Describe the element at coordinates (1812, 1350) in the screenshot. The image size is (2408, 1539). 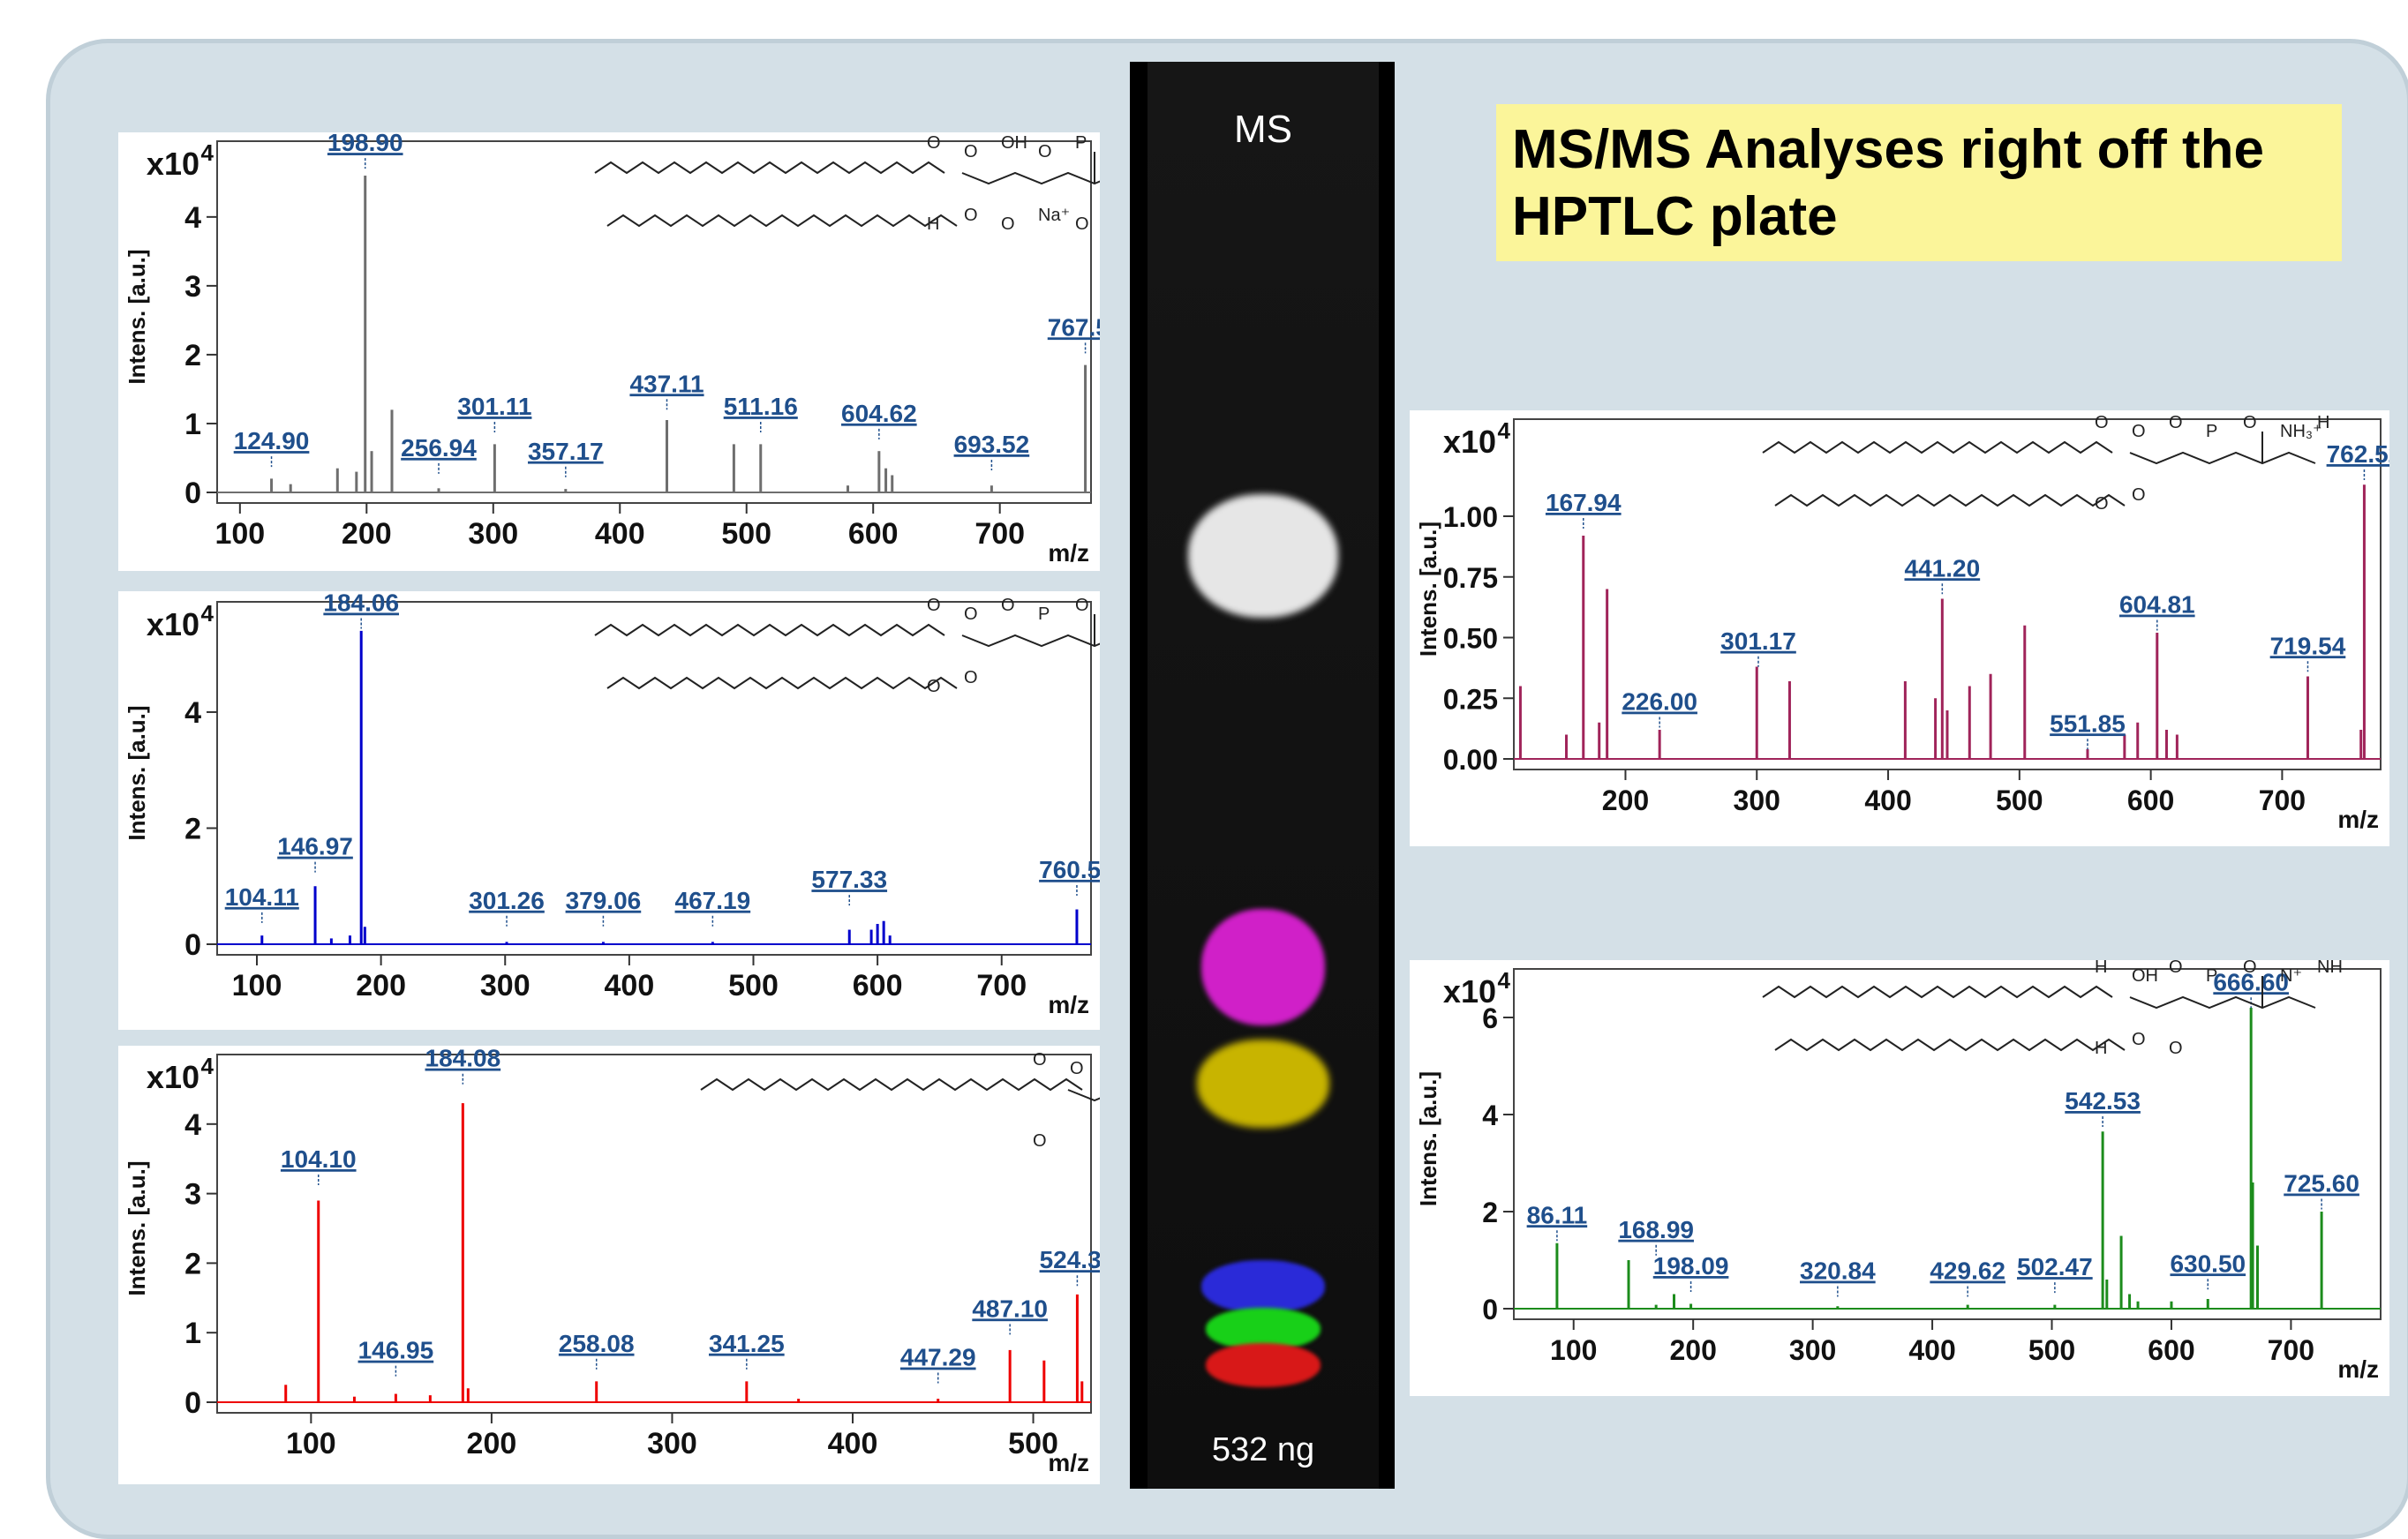
I see `chart-sm-x-tick-label: 300` at that location.